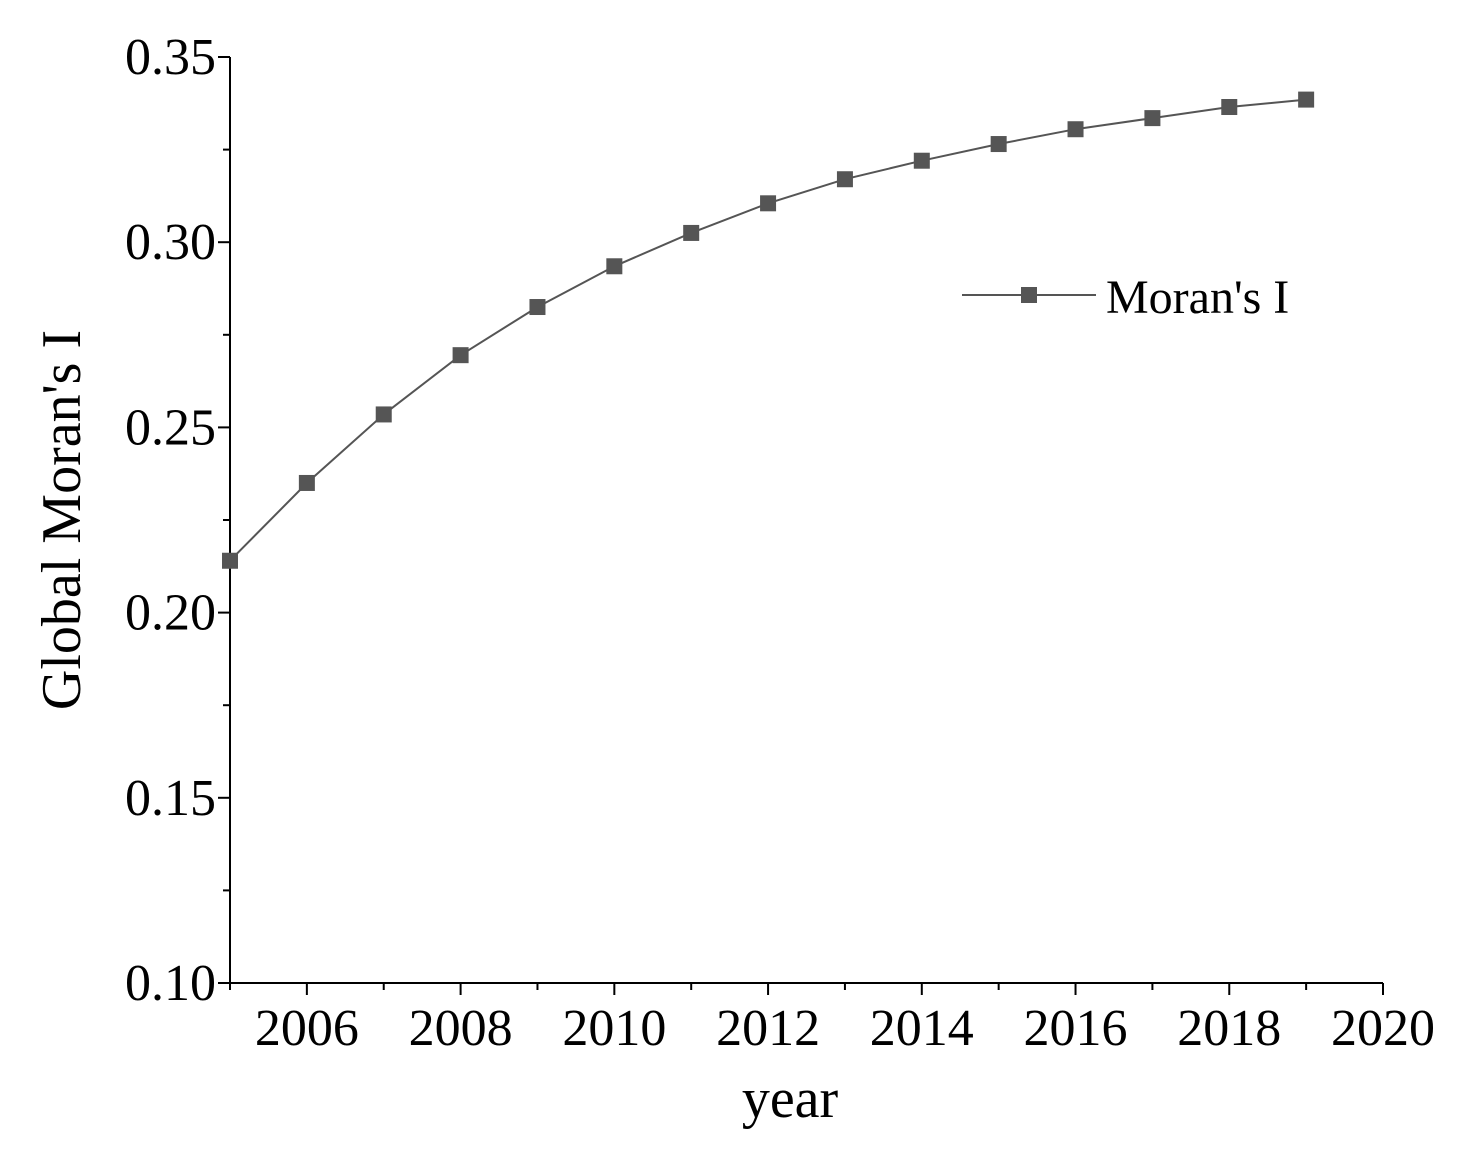  Describe the element at coordinates (614, 1028) in the screenshot. I see `x-tick-label: 2010` at that location.